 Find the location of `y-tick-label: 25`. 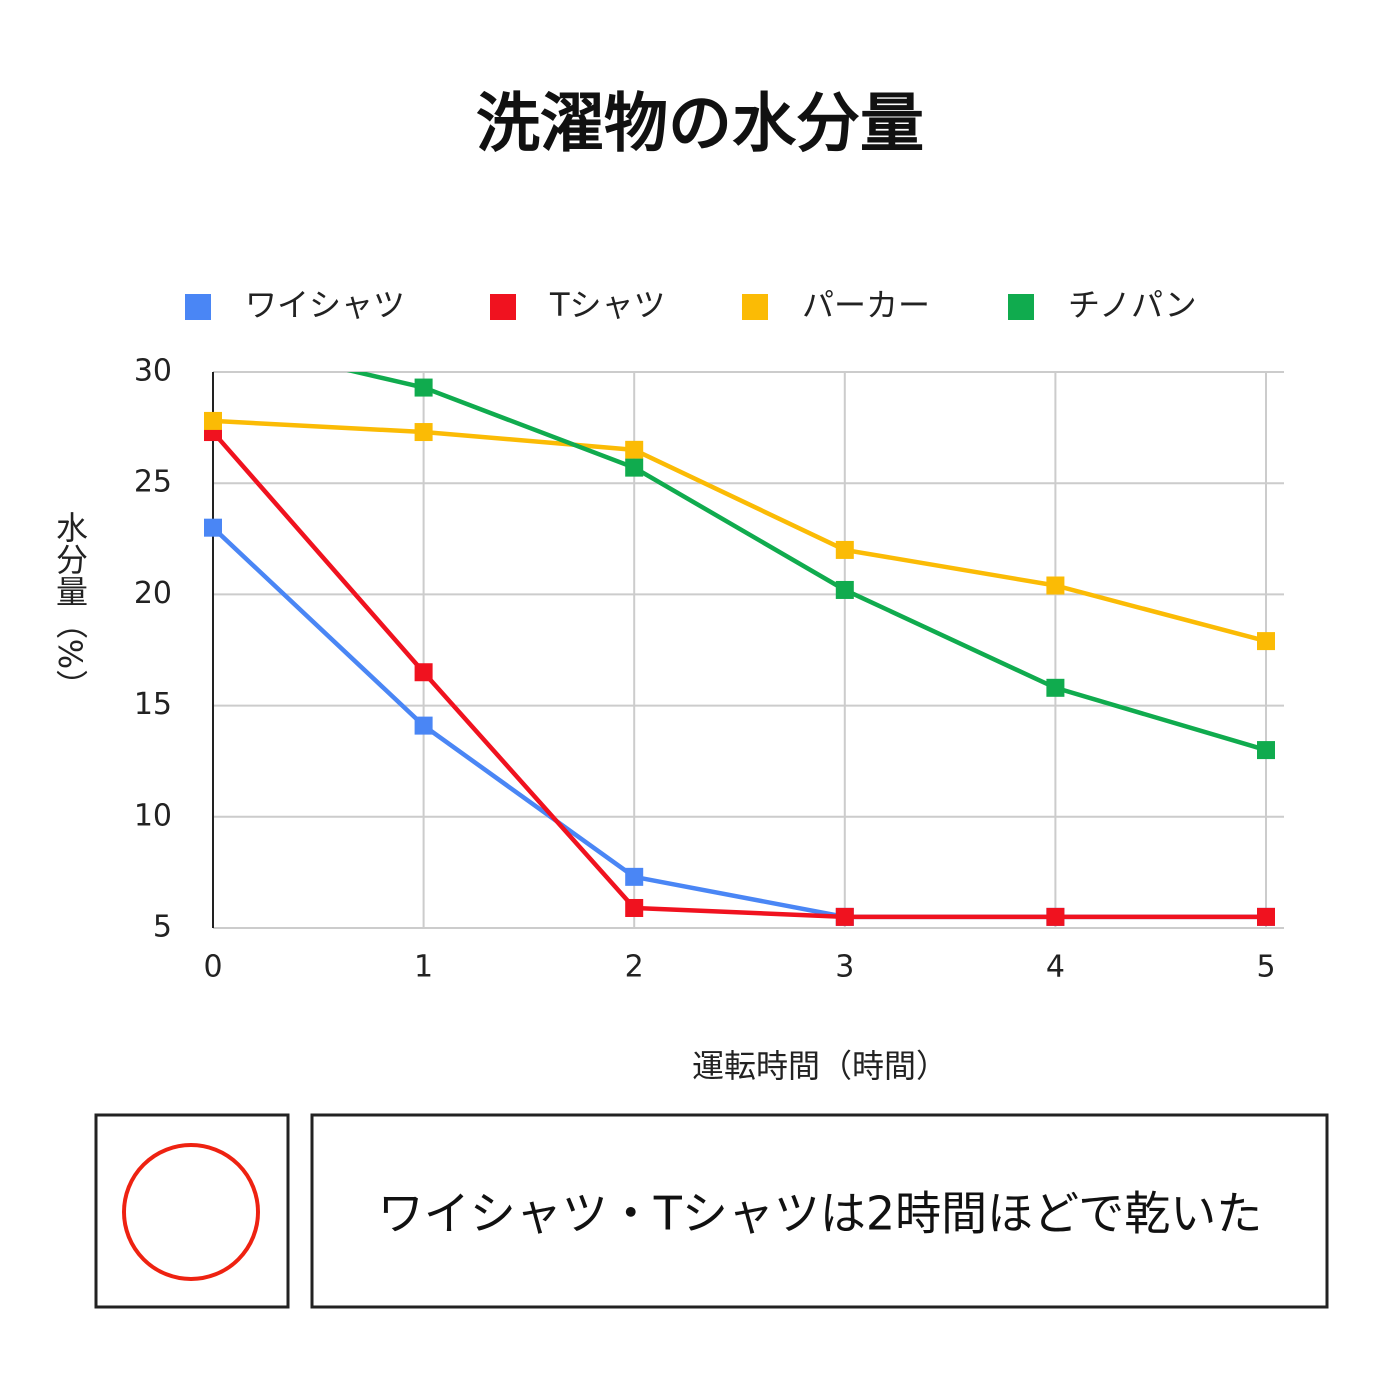

y-tick-label: 25 is located at coordinates (153, 482).